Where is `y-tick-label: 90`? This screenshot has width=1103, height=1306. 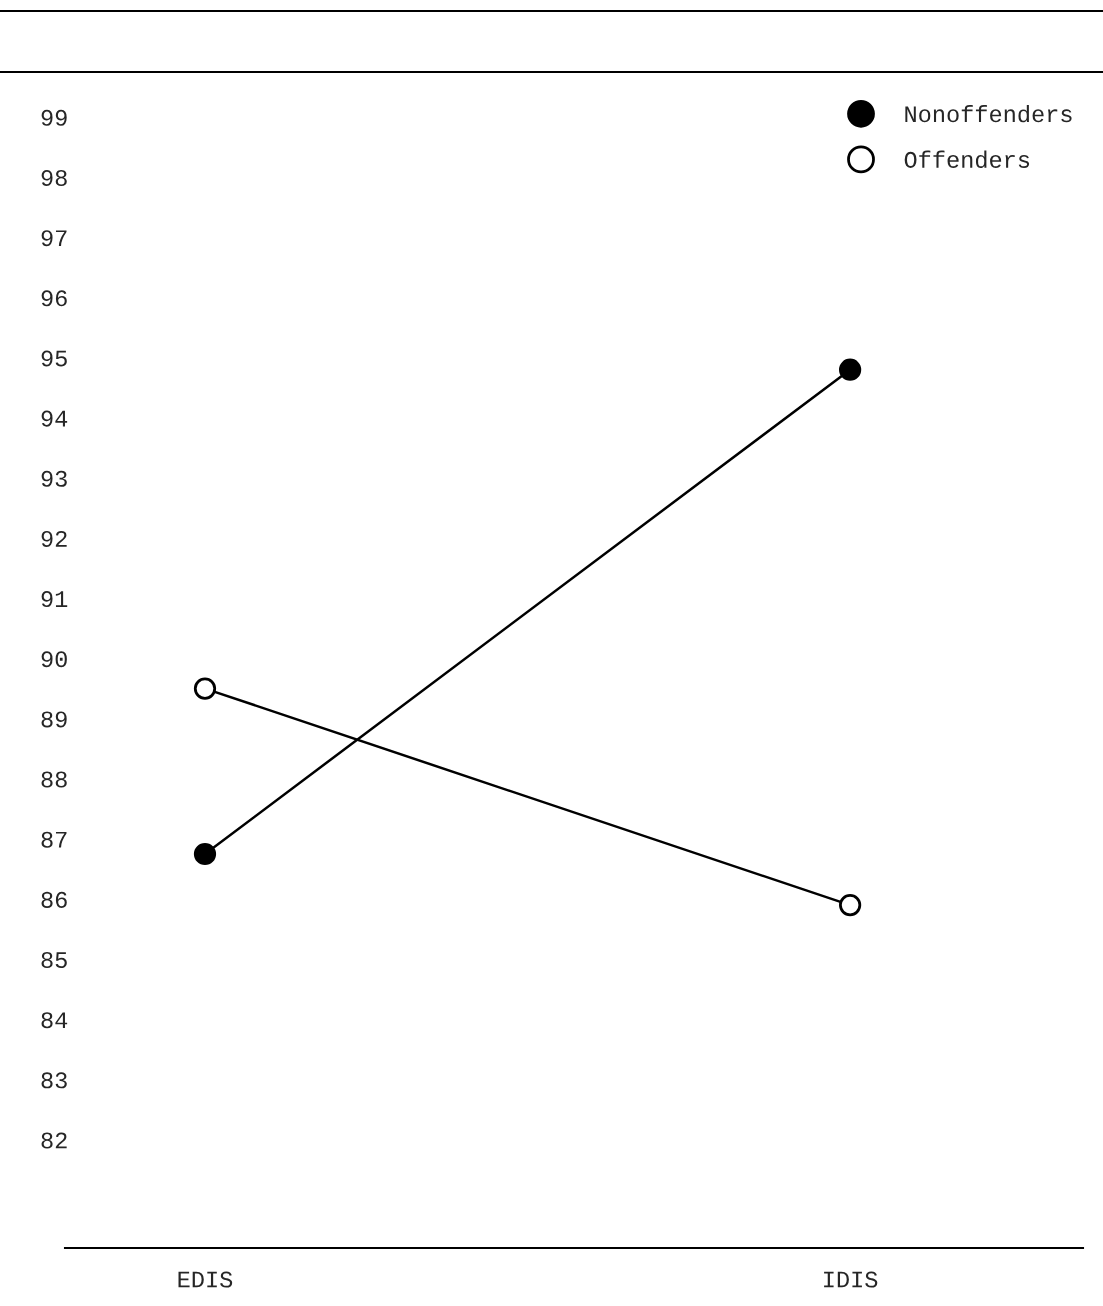 y-tick-label: 90 is located at coordinates (54, 659).